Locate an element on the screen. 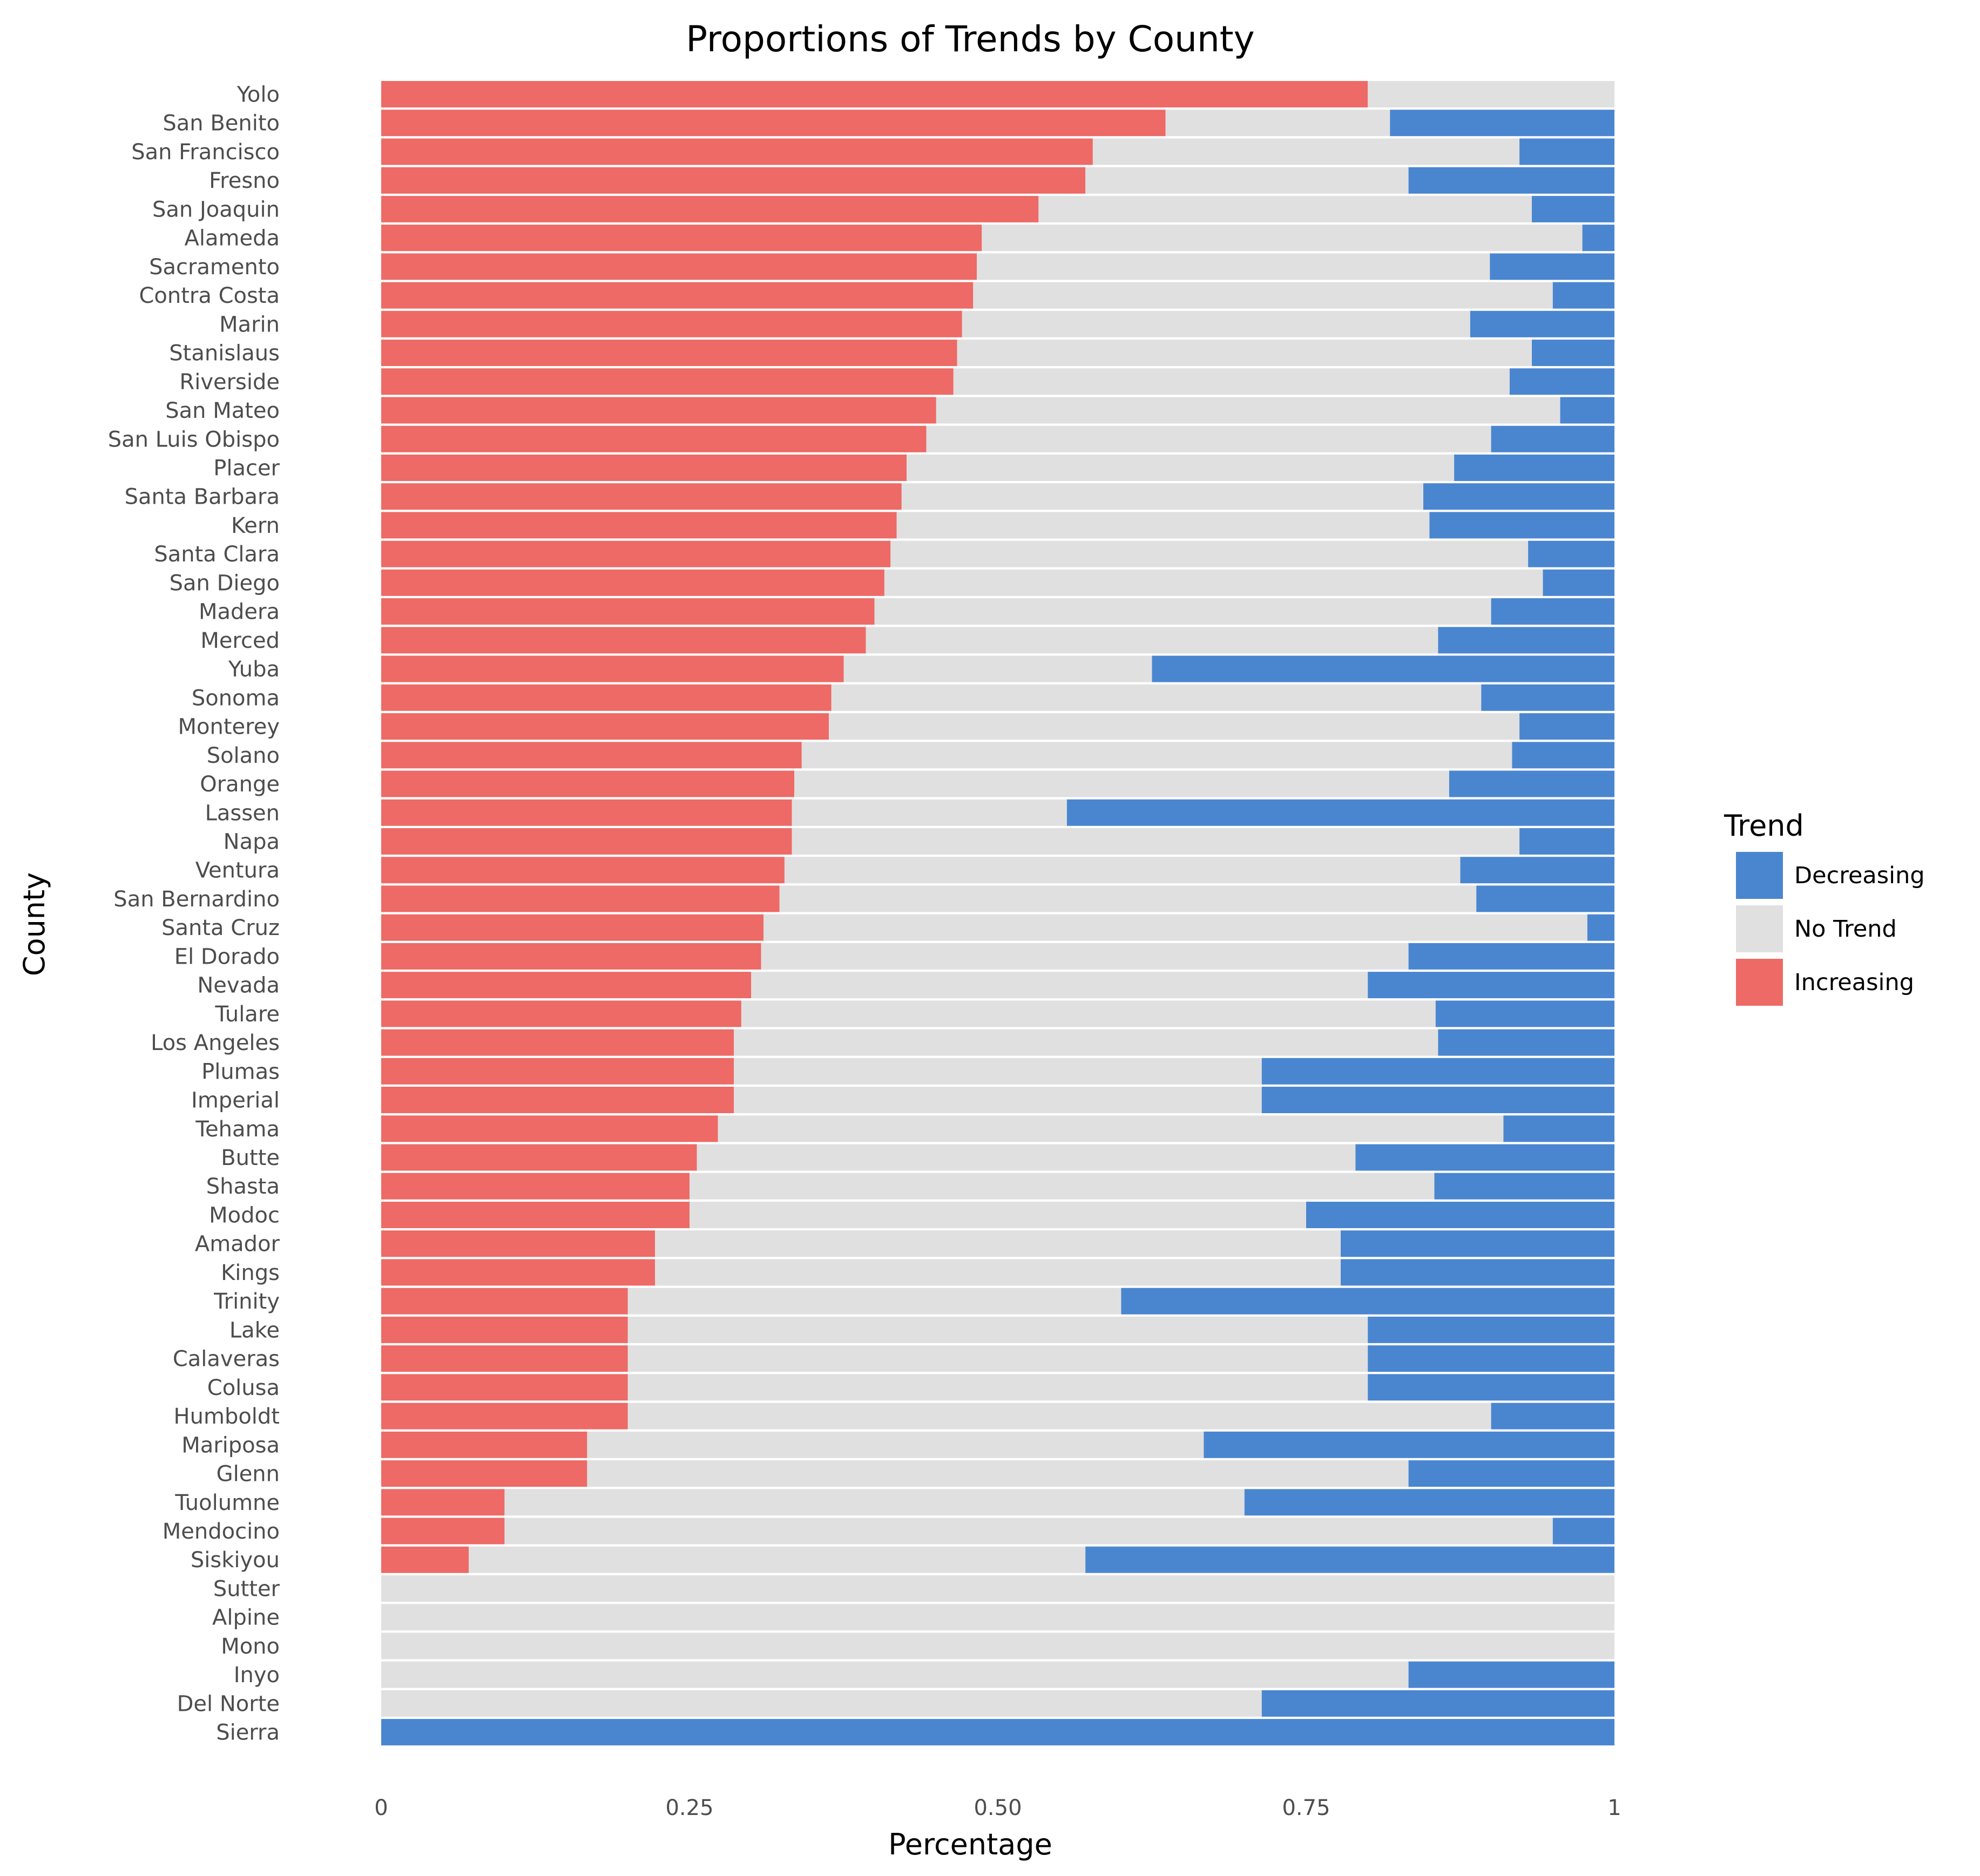  y-tick-nevada: Nevada is located at coordinates (239, 985).